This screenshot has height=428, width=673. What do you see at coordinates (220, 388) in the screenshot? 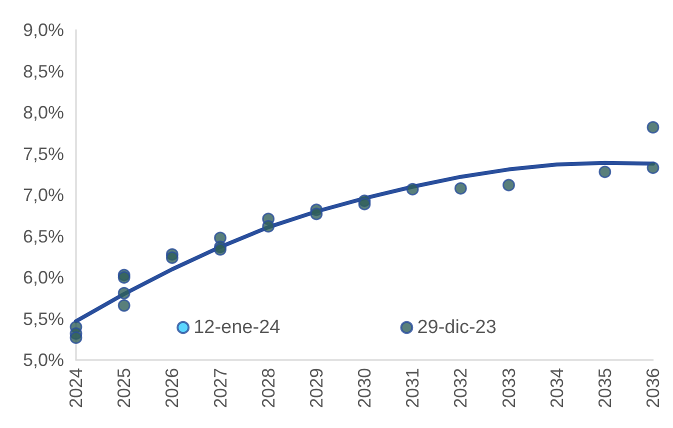
I see `x-tick-label: 2027` at bounding box center [220, 388].